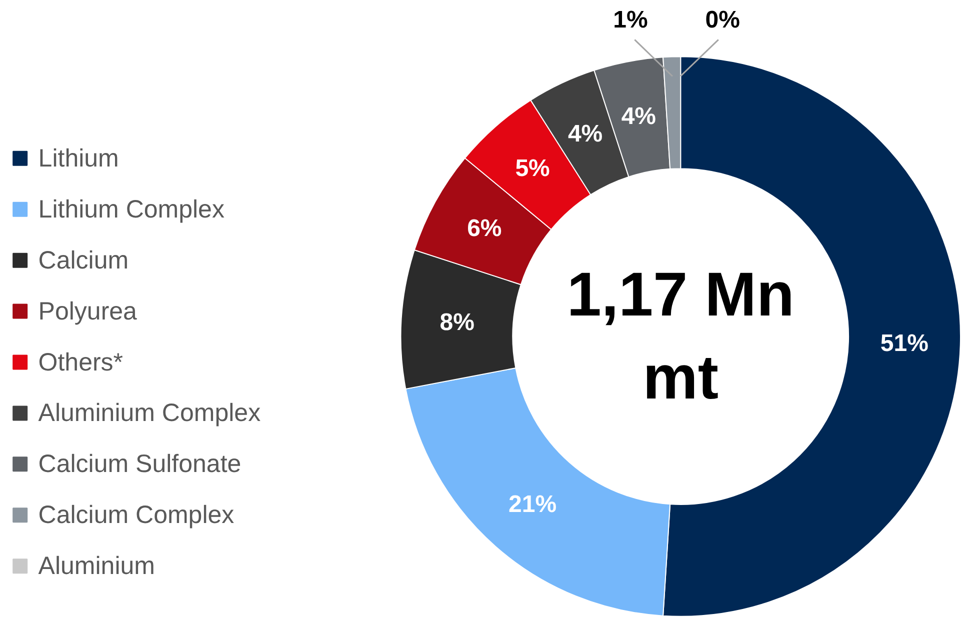 Image resolution: width=974 pixels, height=644 pixels. What do you see at coordinates (96, 566) in the screenshot?
I see `legend-label: Aluminium` at bounding box center [96, 566].